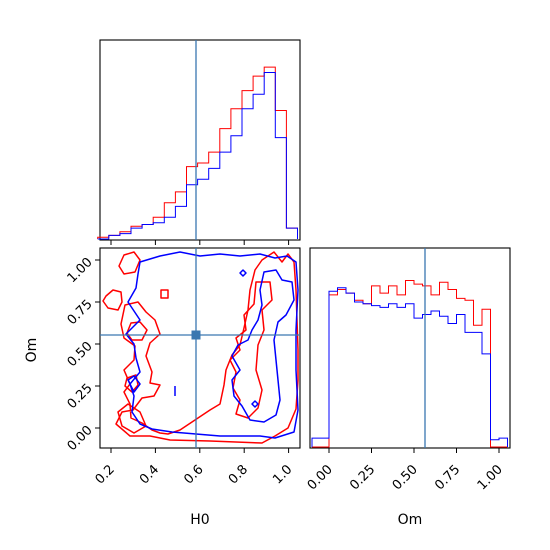  What do you see at coordinates (199, 520) in the screenshot?
I see `x-axis-label-h0: H0` at bounding box center [199, 520].